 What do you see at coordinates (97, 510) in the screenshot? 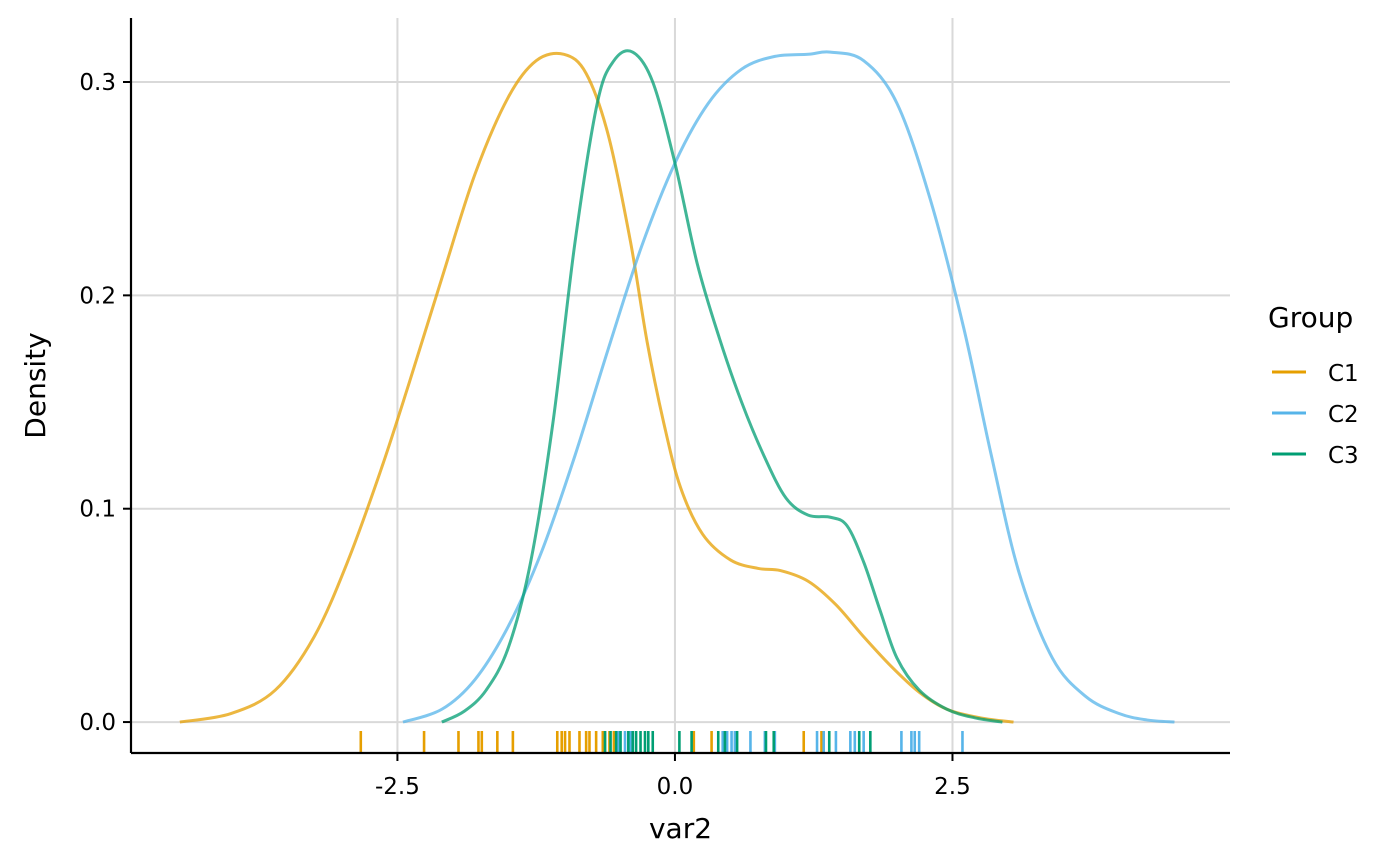
I see `y-tick-label: 0.1` at bounding box center [97, 510].